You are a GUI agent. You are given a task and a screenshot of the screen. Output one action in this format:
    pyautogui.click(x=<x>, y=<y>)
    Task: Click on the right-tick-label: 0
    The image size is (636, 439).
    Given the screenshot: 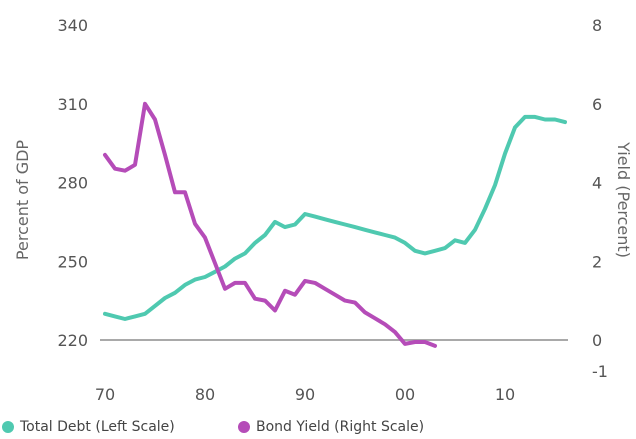 What is the action you would take?
    pyautogui.click(x=597, y=340)
    